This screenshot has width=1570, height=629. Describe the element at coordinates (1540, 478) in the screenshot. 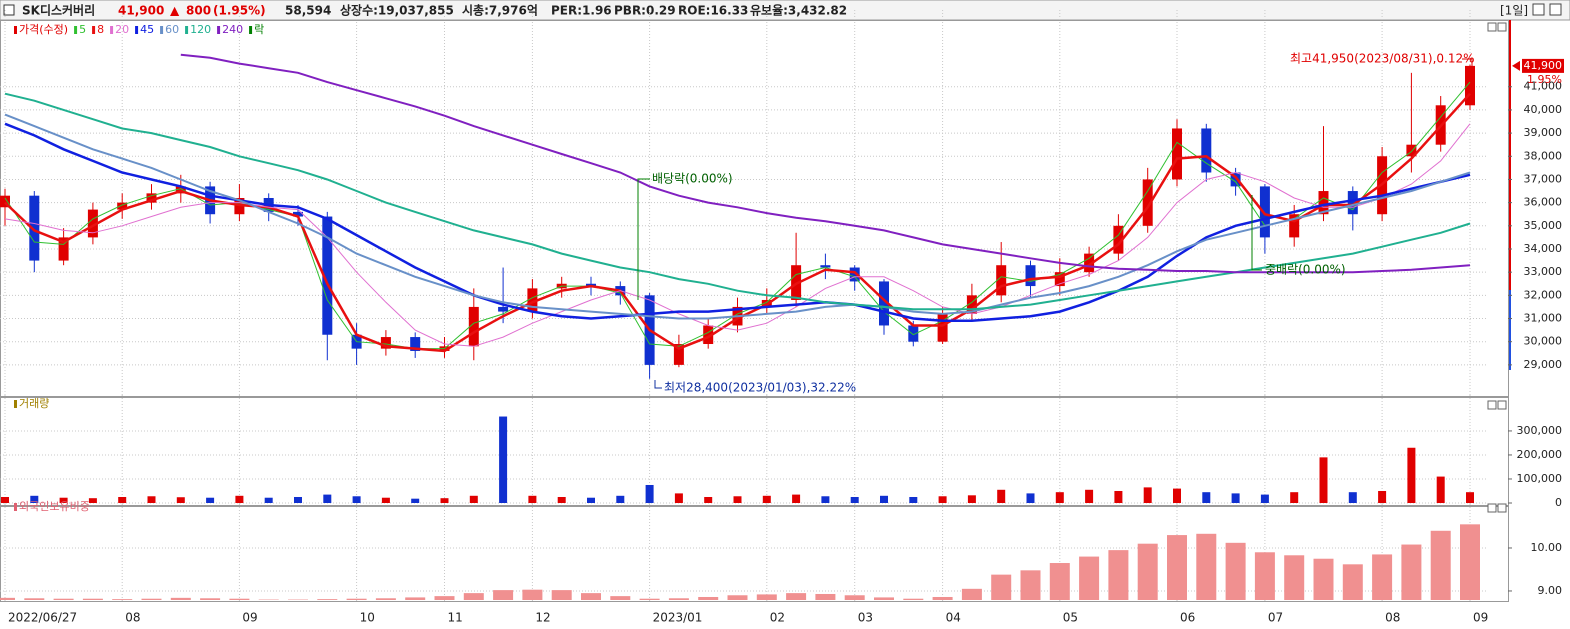

I see `y-tick-label: 100,000` at that location.